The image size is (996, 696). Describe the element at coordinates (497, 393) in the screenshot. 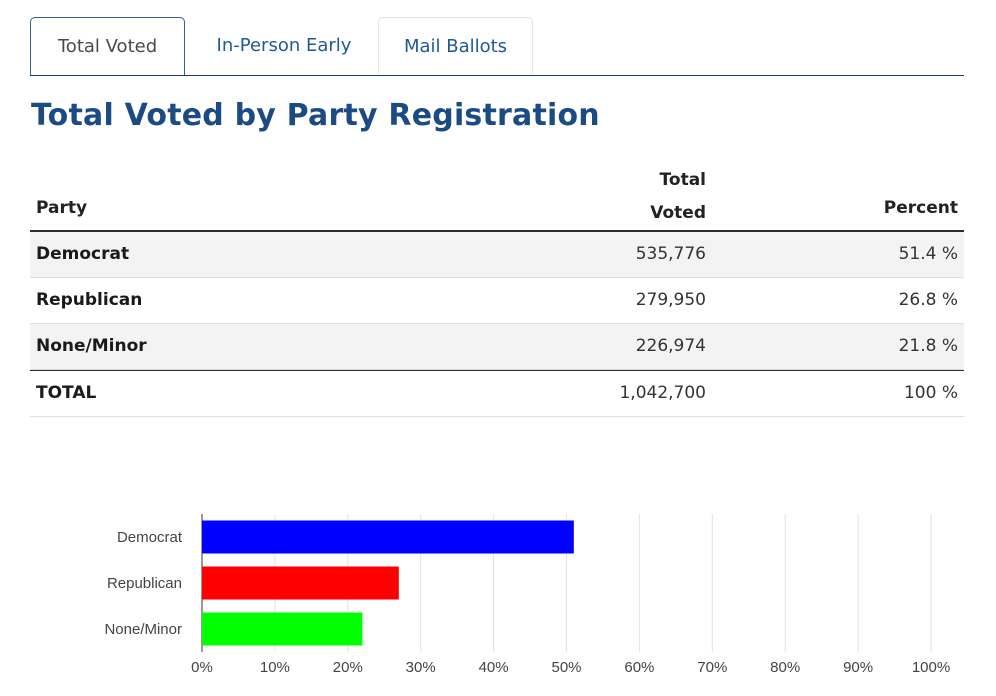

I see `table-total-row: TOTAL 1,042,700 100 %` at that location.